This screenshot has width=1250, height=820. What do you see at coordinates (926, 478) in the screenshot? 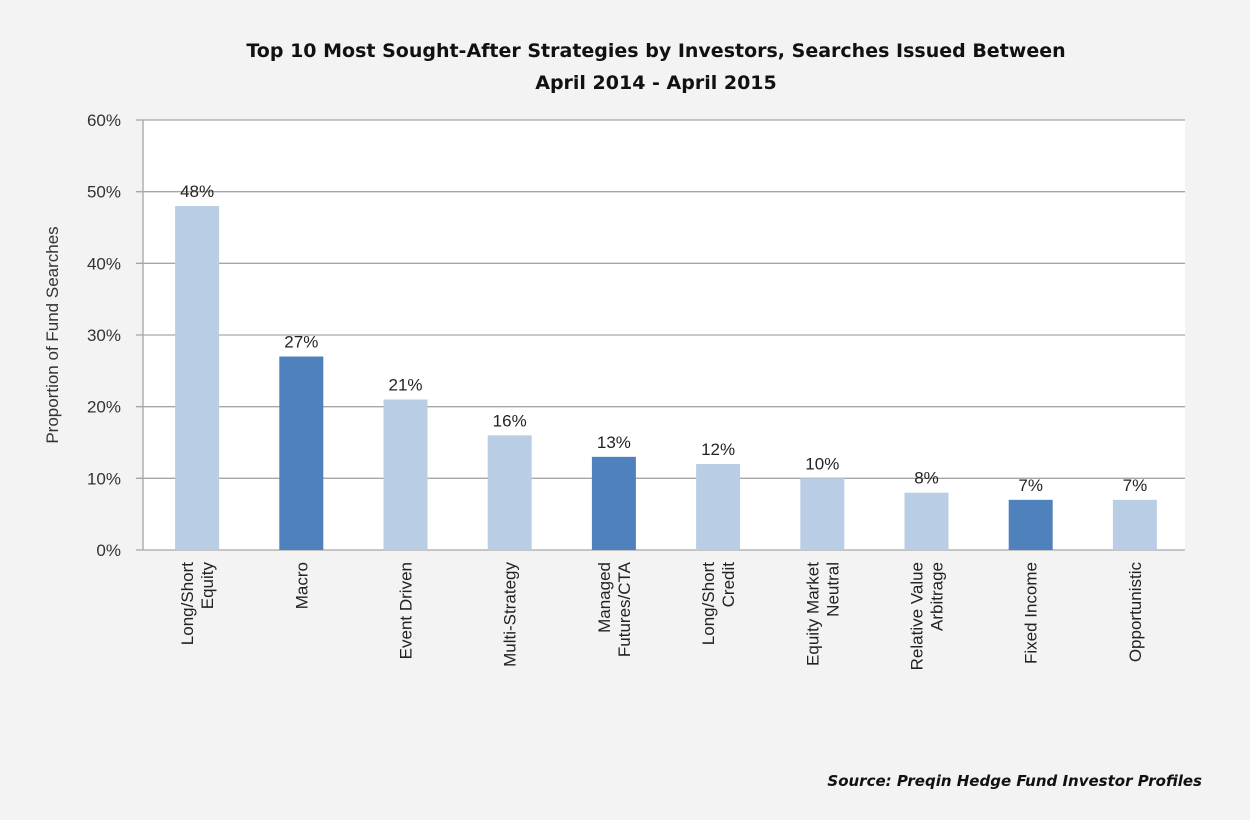
I see `data-label: 8%` at bounding box center [926, 478].